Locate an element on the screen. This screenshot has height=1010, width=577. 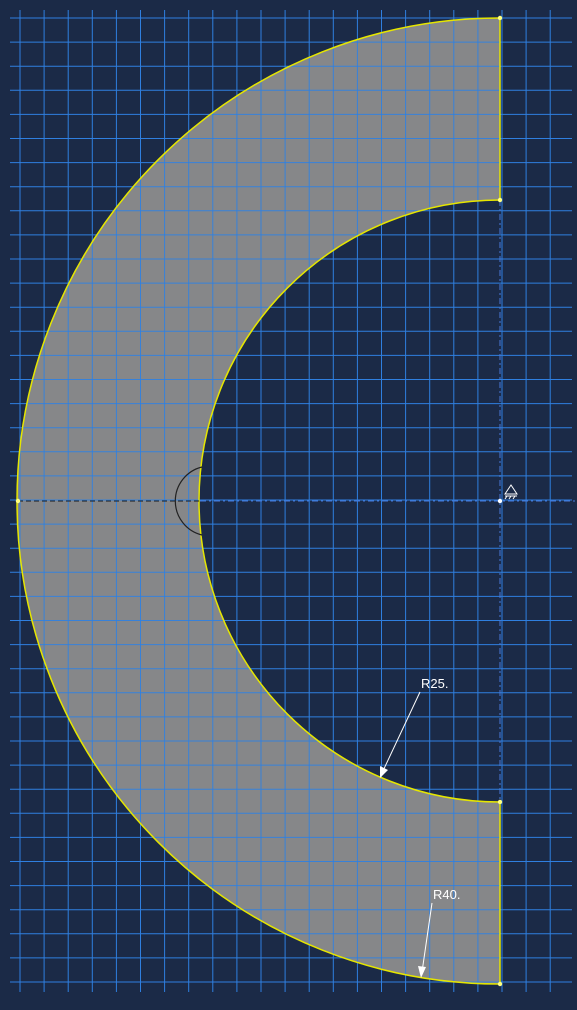
dimension-label: R25. is located at coordinates (434, 683).